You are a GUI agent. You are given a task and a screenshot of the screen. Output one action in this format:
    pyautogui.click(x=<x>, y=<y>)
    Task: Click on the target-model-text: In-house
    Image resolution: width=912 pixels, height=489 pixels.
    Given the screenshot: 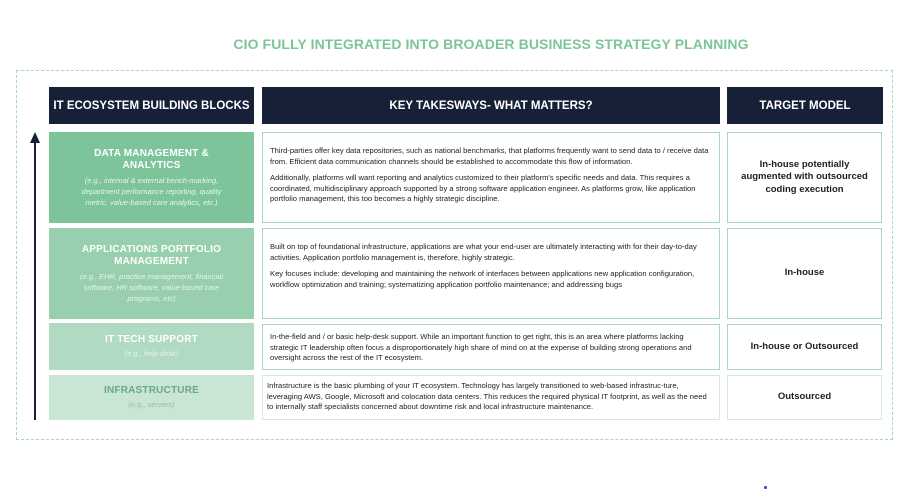 What is the action you would take?
    pyautogui.click(x=804, y=273)
    